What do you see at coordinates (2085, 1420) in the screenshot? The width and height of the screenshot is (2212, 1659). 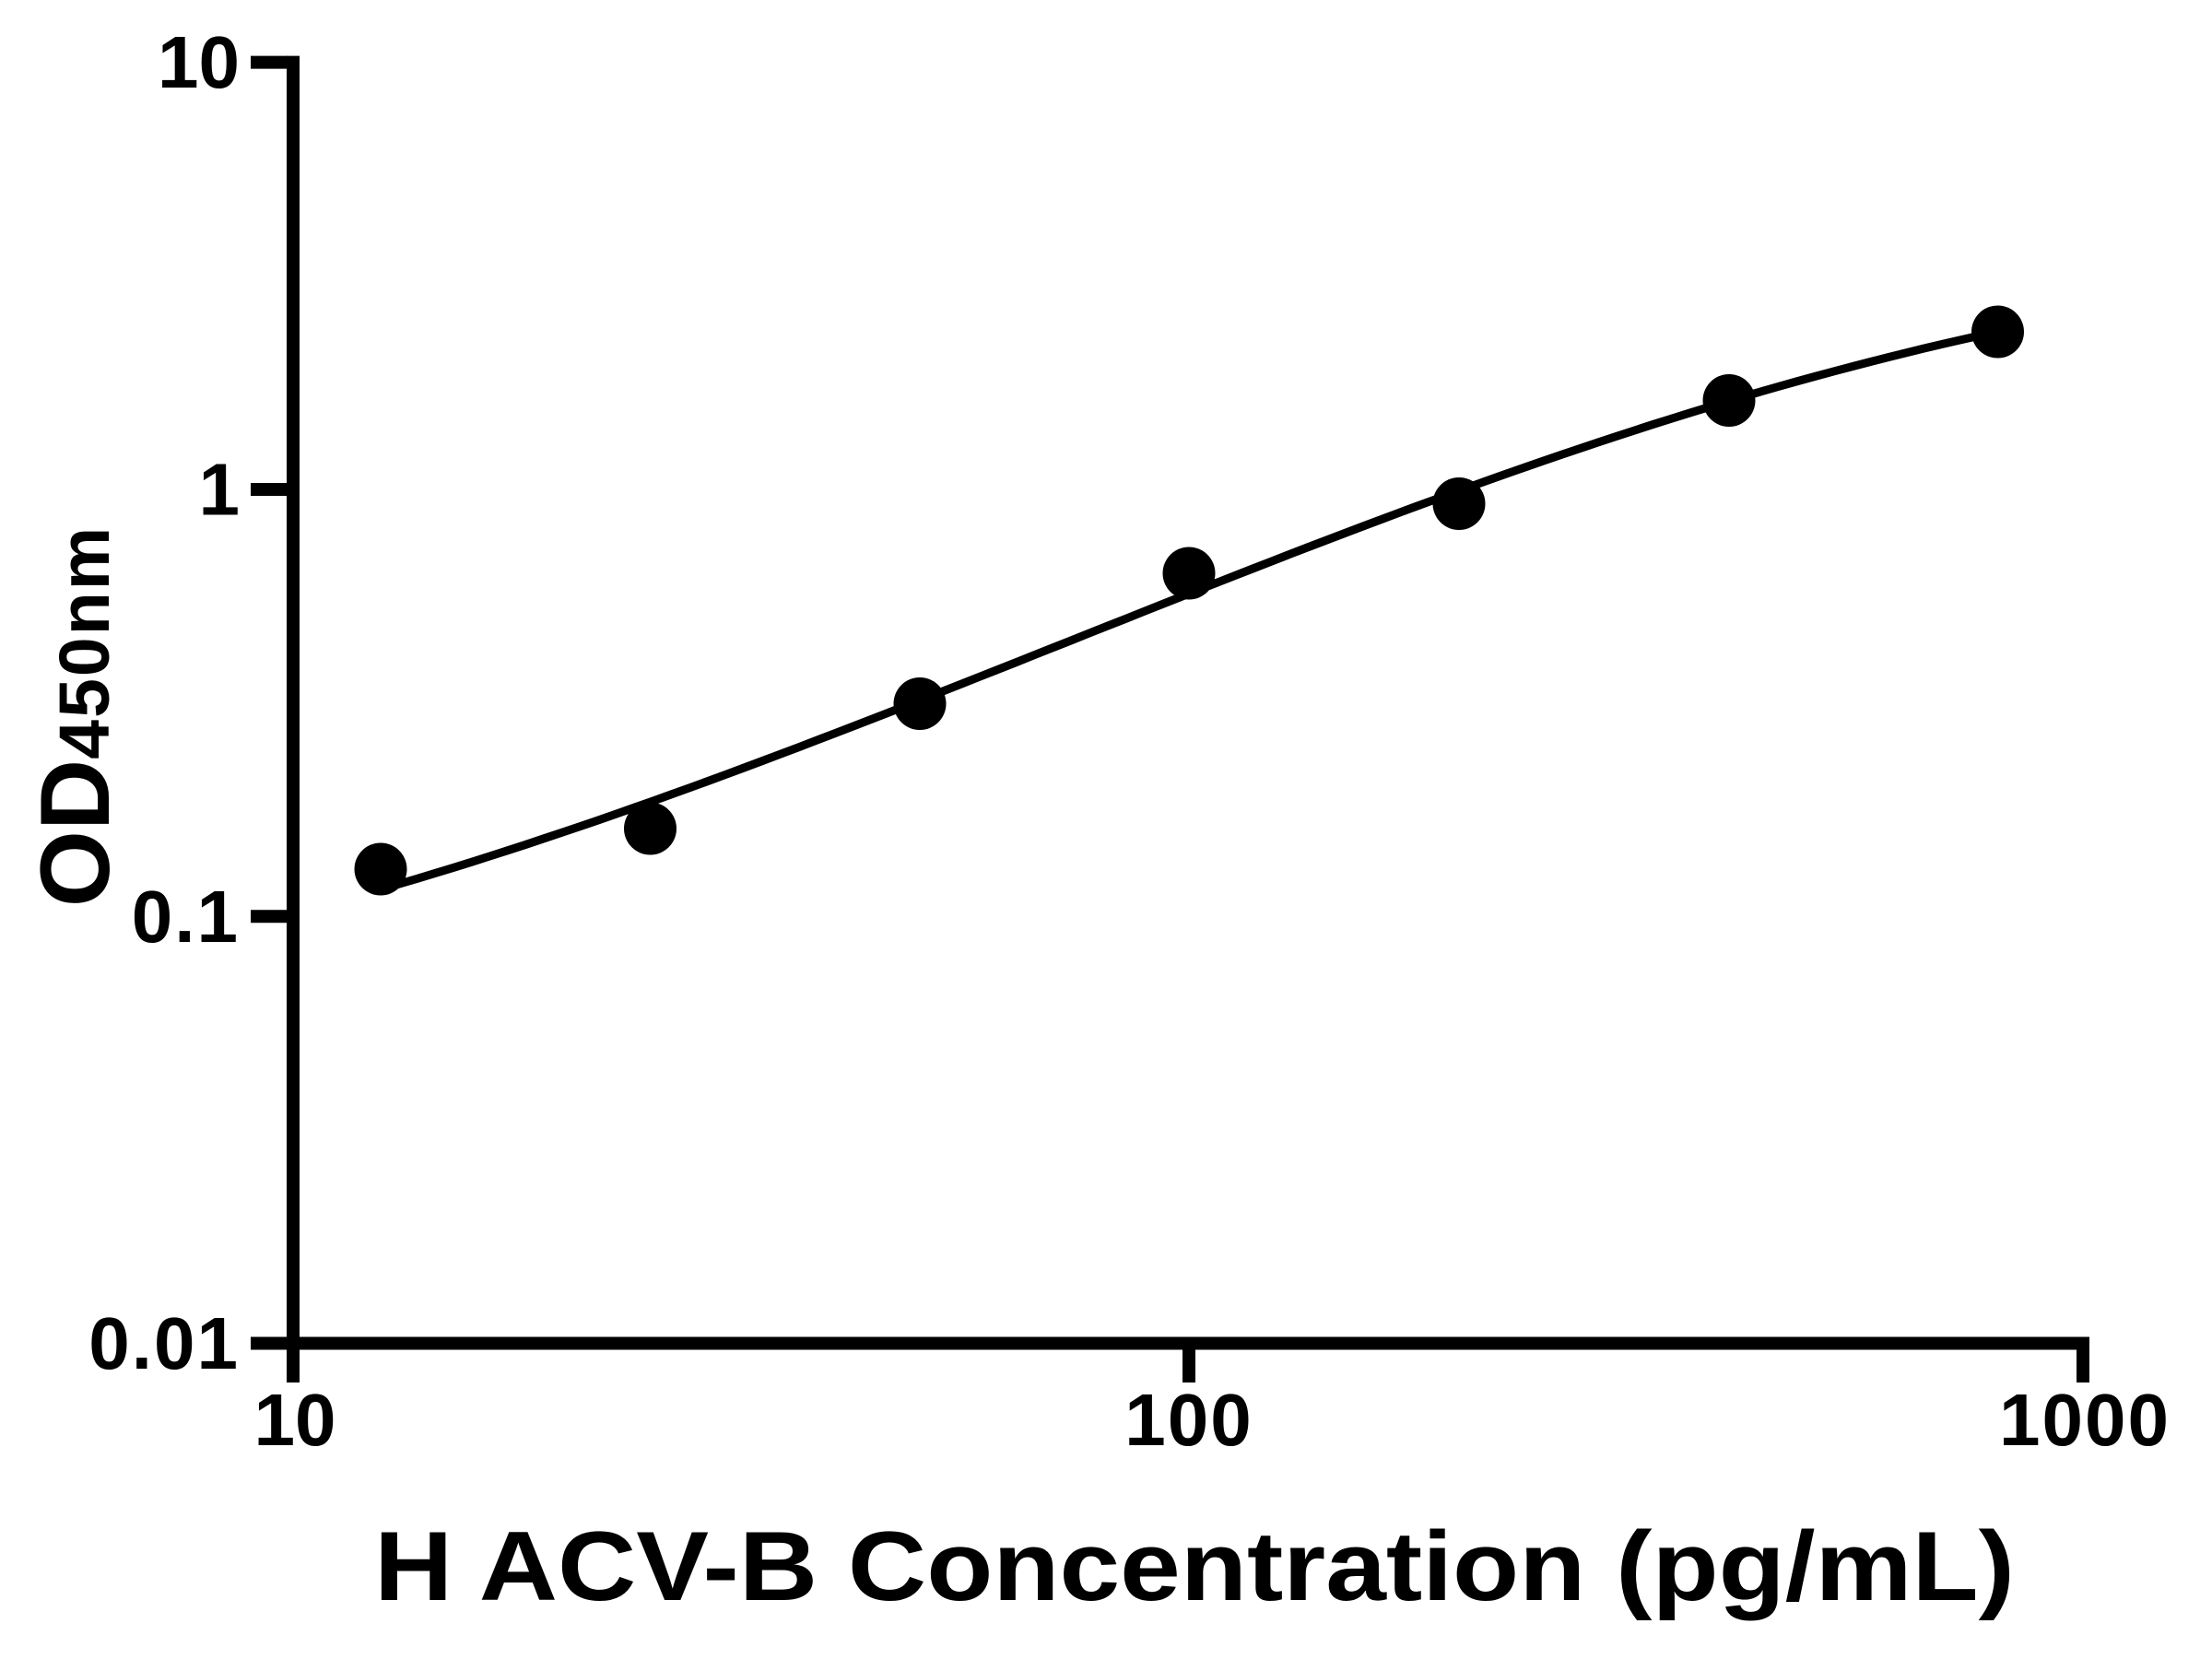 I see `svg-text: 1000` at bounding box center [2085, 1420].